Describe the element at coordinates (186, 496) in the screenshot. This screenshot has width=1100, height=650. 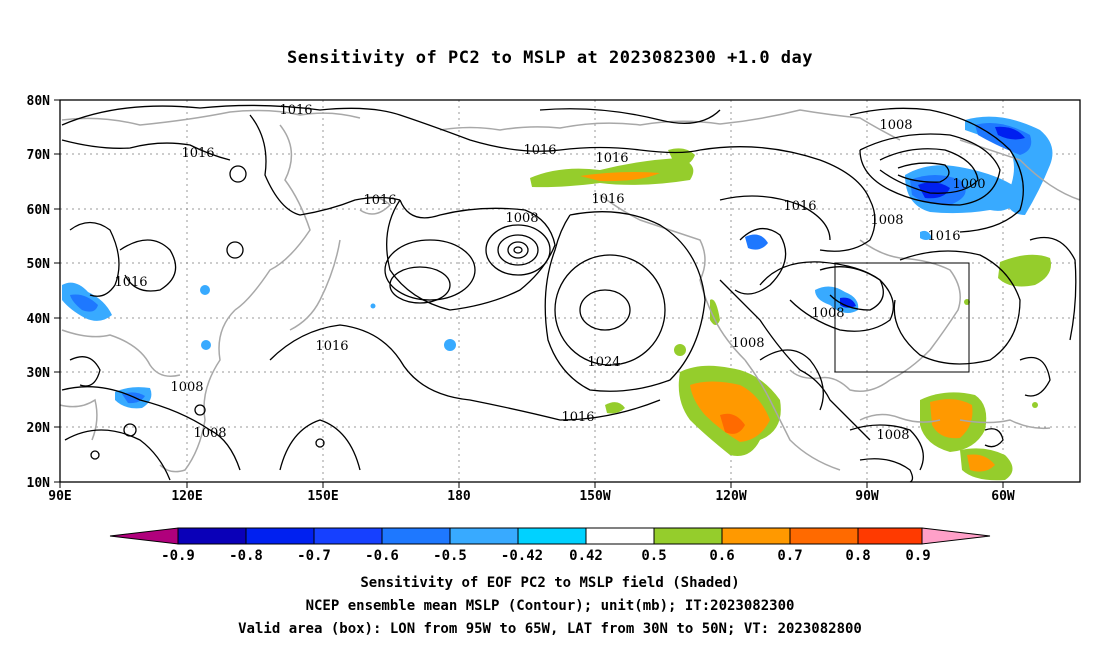
I see `lon-tick-label: 120E` at that location.